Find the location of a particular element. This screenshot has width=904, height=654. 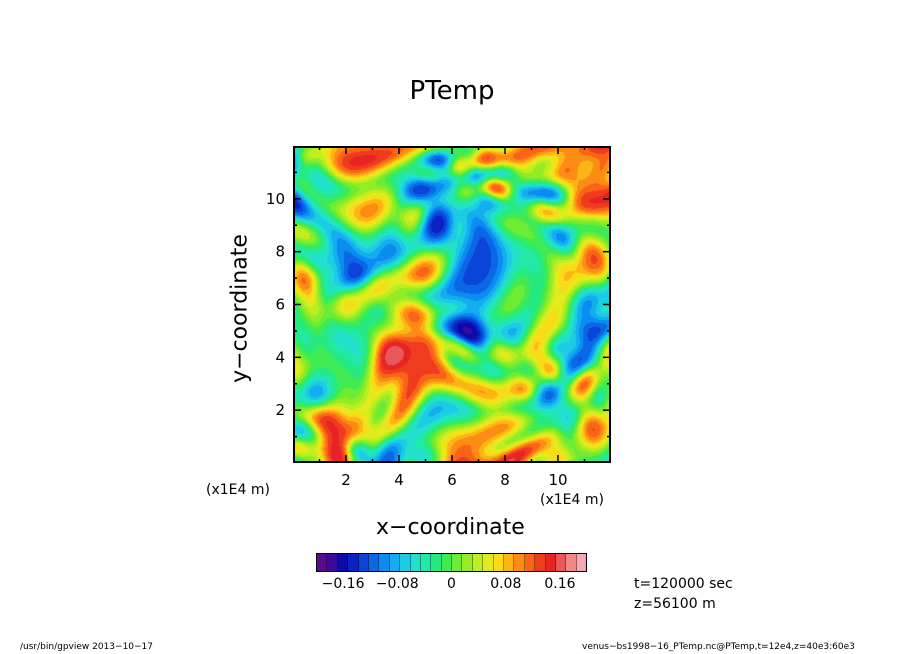

x-tick-label: 2 is located at coordinates (346, 480).